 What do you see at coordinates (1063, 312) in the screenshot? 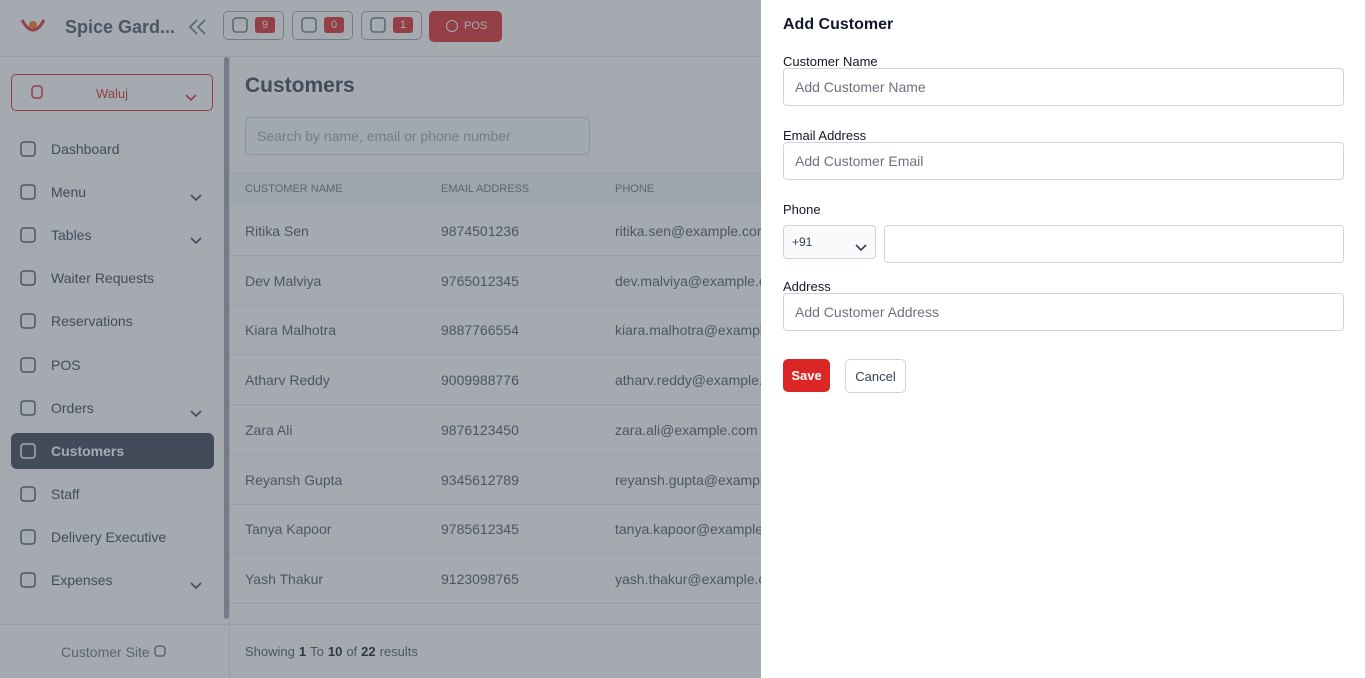
I see `text-input: Add Customer Address` at bounding box center [1063, 312].